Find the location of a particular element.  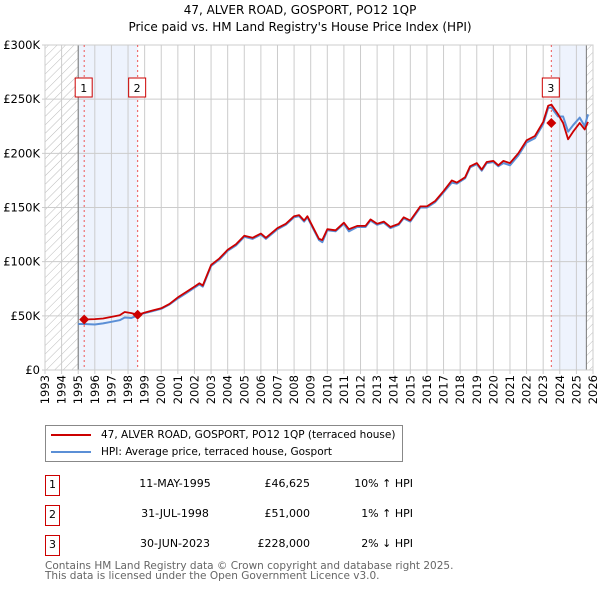

x-tick-label: 2015 is located at coordinates (410, 389).